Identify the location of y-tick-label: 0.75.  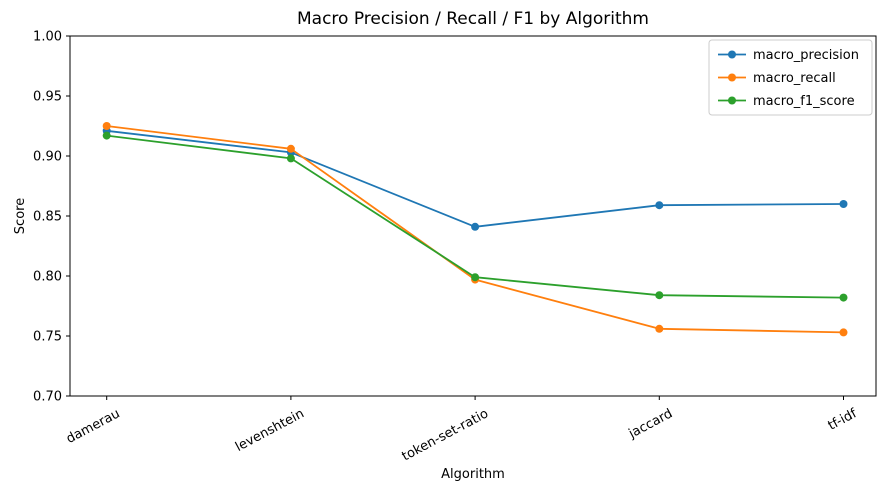
(47, 337).